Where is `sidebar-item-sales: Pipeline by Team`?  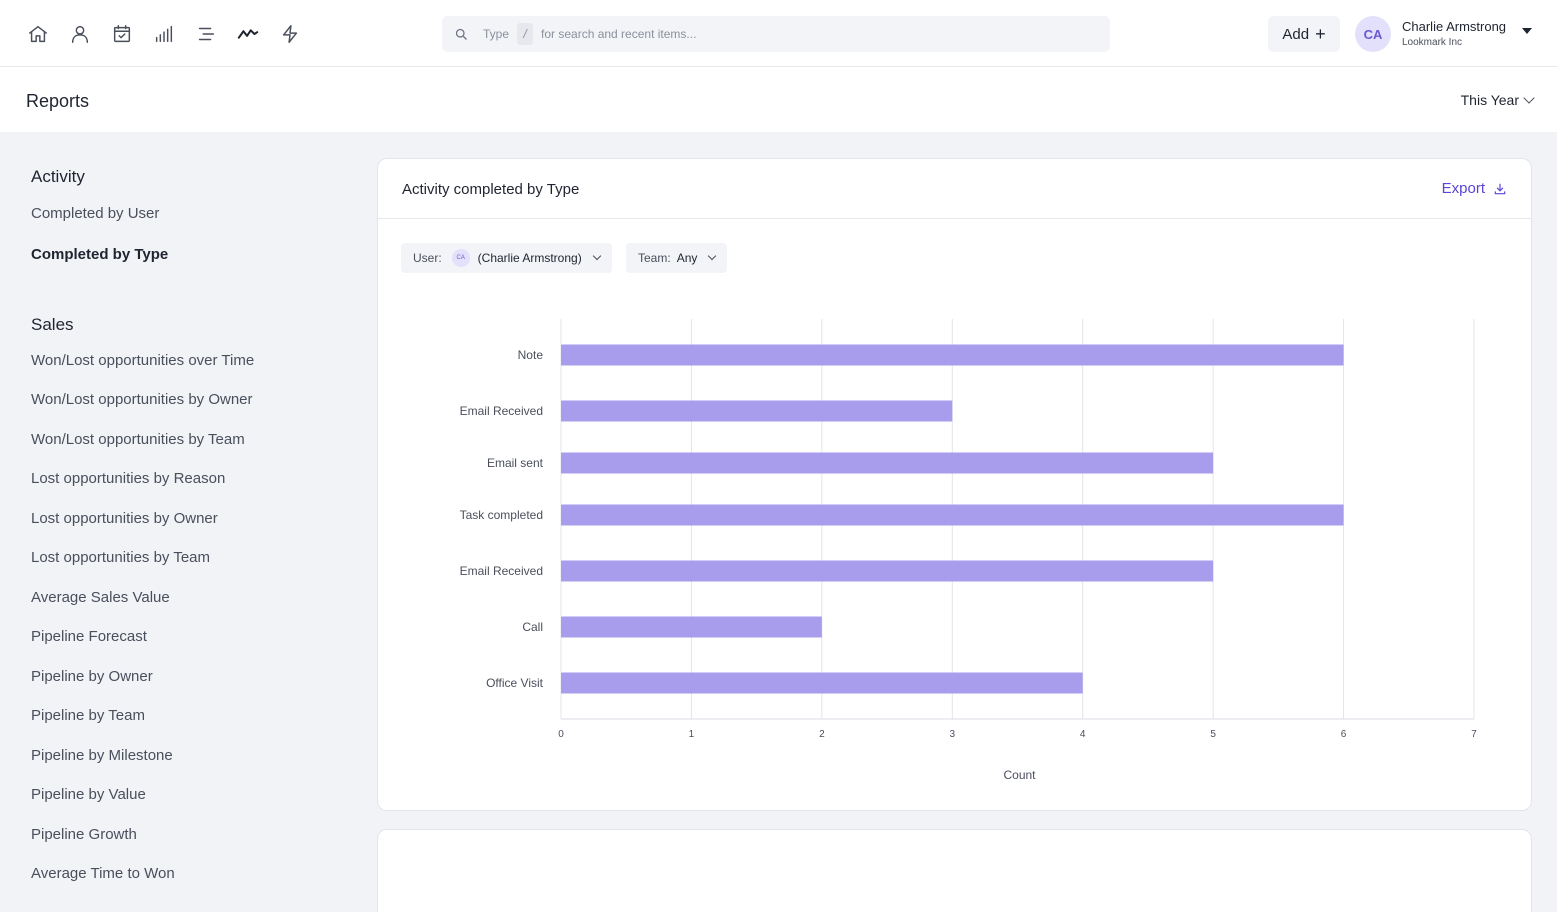 sidebar-item-sales: Pipeline by Team is located at coordinates (88, 715).